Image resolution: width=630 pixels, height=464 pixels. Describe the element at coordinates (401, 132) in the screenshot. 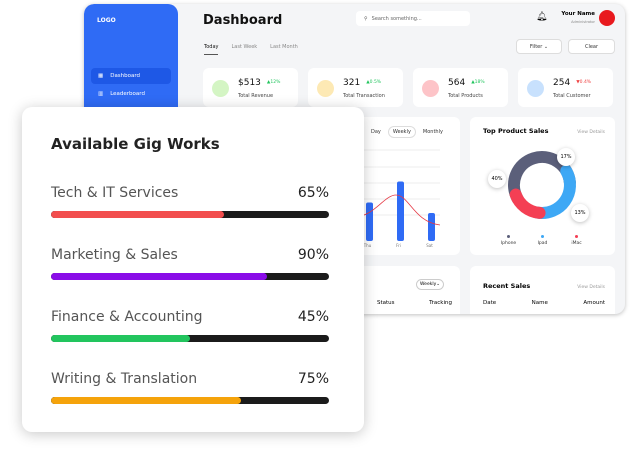

I see `period-weekly: Weekly` at that location.